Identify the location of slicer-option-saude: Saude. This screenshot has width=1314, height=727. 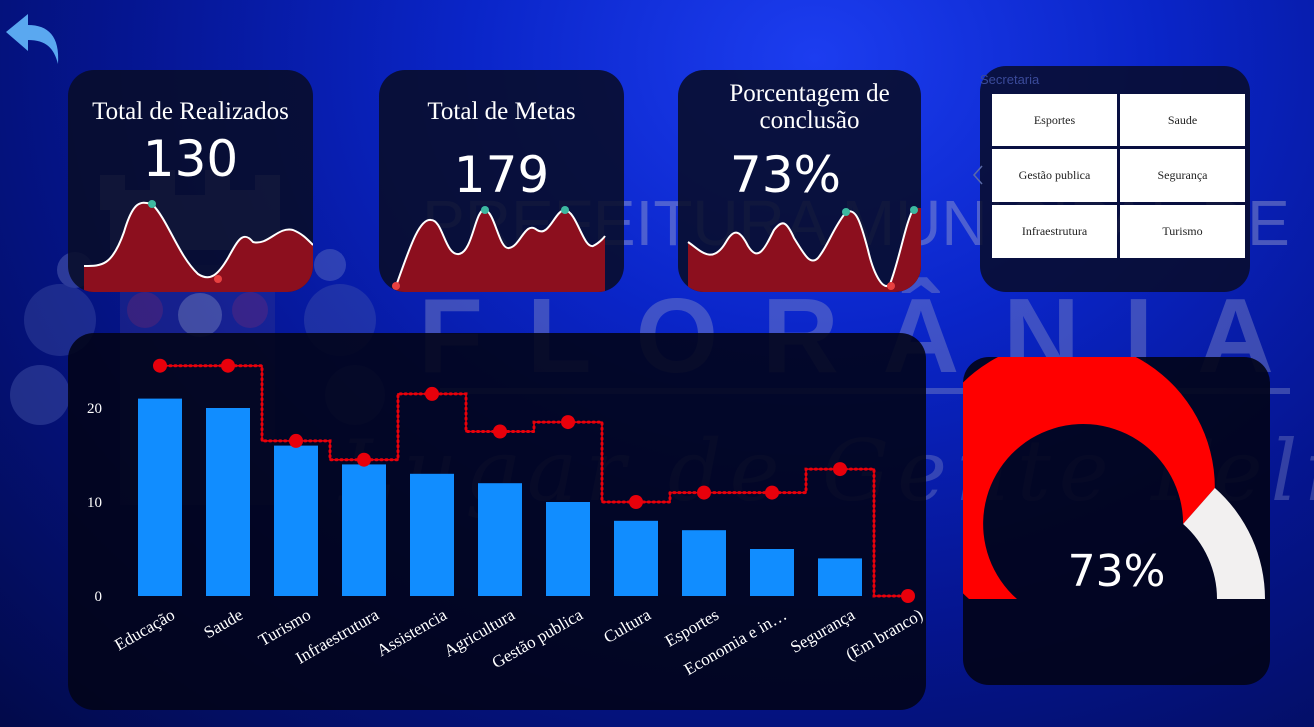
(1182, 120).